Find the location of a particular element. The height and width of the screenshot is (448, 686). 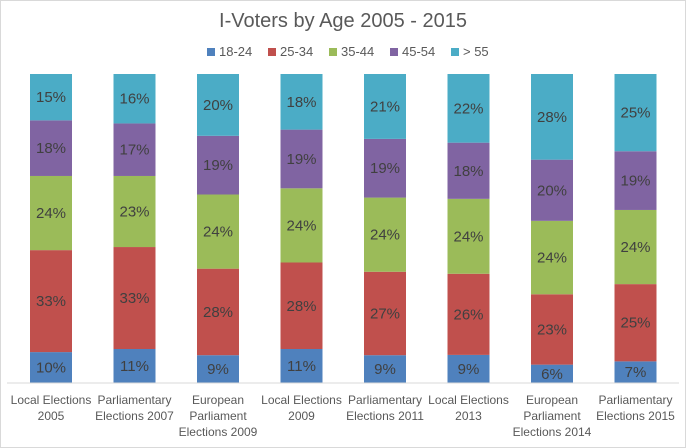

x-tick-label-7: Parliamentary Elections 2015 is located at coordinates (635, 408).